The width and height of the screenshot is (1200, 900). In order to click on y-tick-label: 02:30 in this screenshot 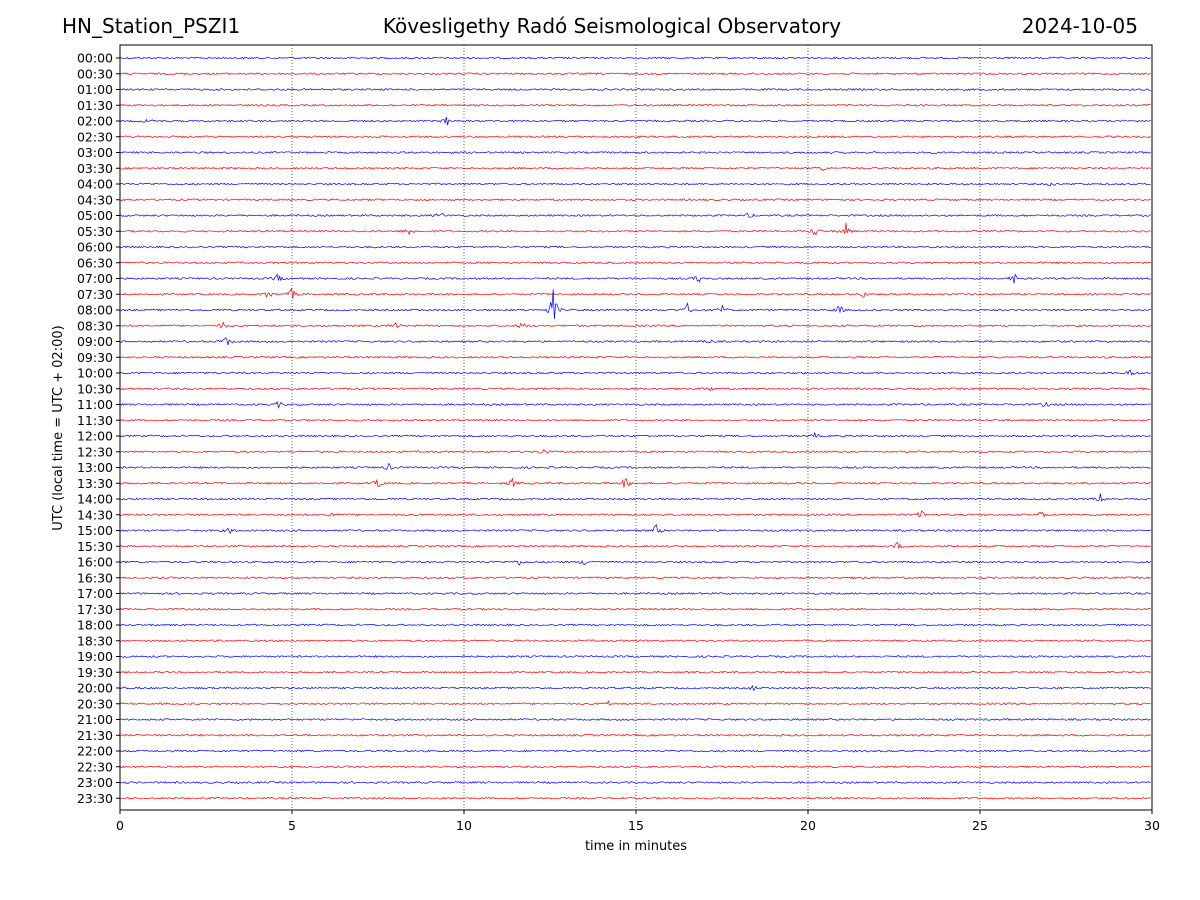, I will do `click(95, 136)`.